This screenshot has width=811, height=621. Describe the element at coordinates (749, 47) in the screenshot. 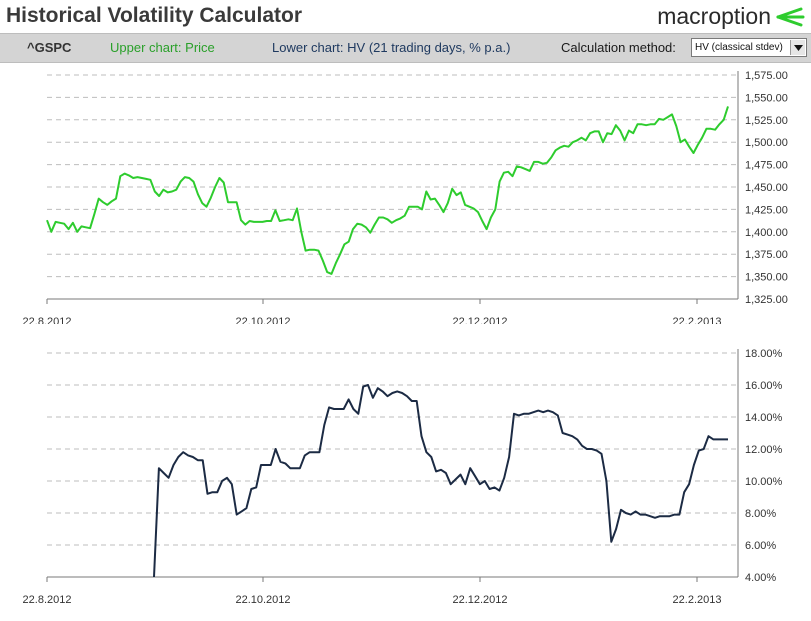

I see `calculation-method-select: HV (classical stdev)` at that location.